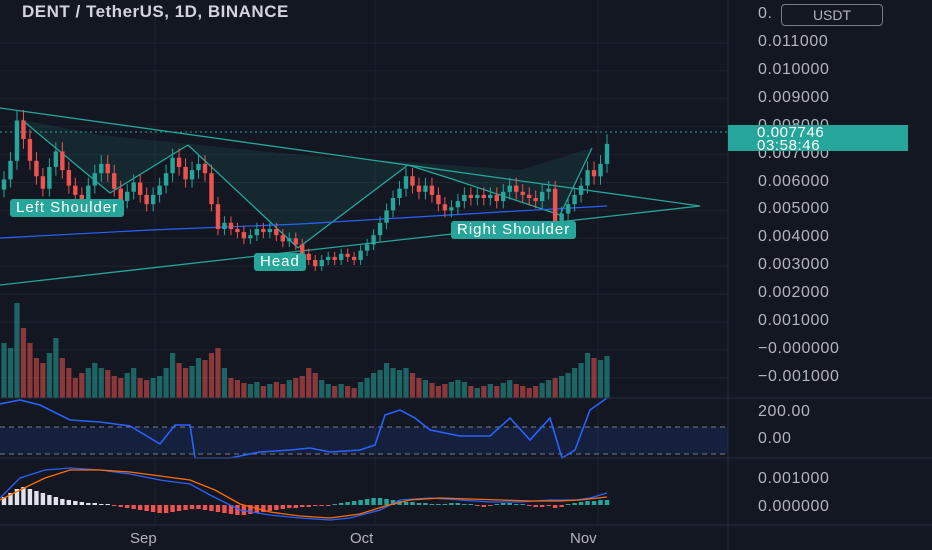 This screenshot has width=932, height=550. Describe the element at coordinates (304, 222) in the screenshot. I see `moving-average` at that location.